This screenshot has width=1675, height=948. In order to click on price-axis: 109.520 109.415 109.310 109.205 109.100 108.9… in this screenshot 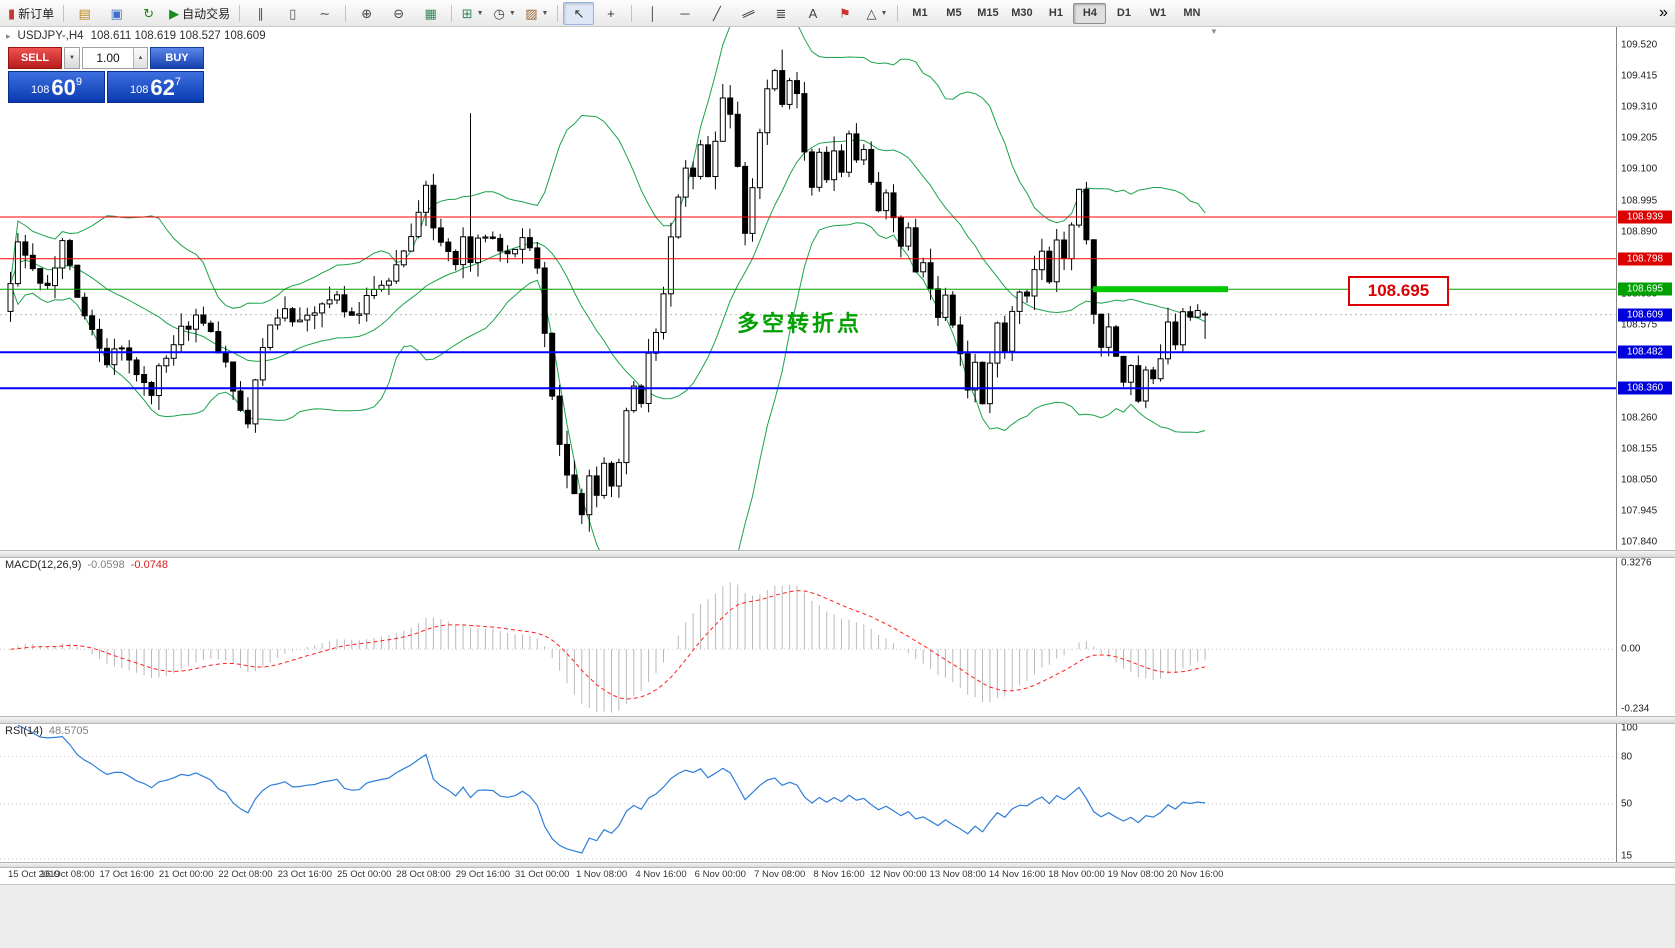, I will do `click(1645, 288)`.